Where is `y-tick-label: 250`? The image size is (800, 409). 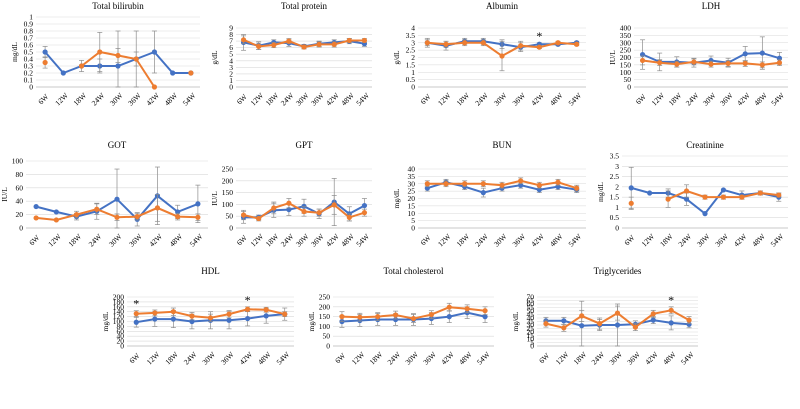 y-tick-label: 250 is located at coordinates (325, 297).